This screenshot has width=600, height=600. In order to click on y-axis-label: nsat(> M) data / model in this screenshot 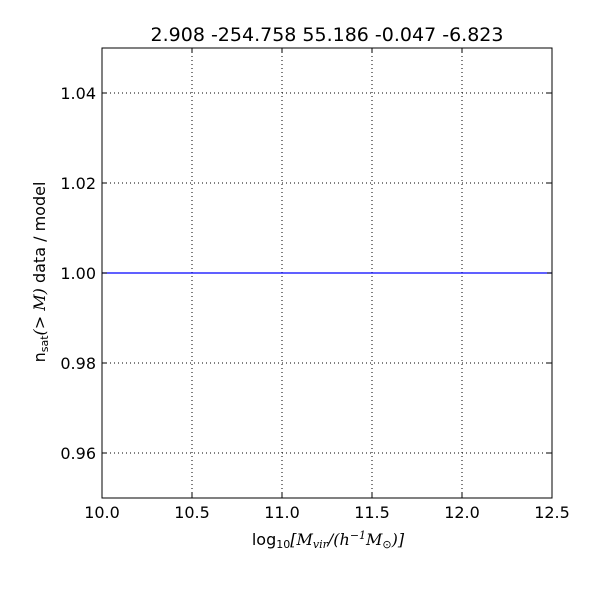, I will do `click(40, 272)`.